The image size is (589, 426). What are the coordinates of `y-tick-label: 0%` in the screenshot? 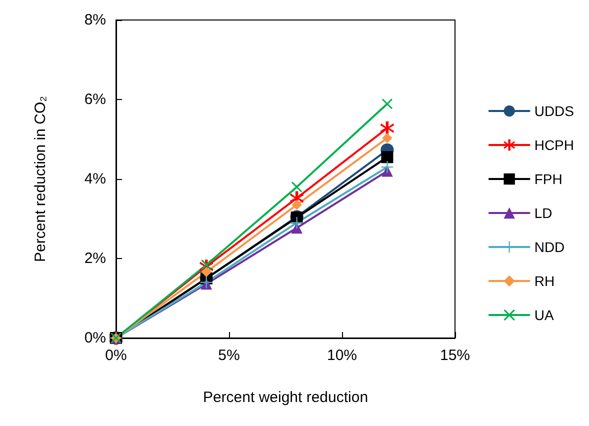 It's located at (95, 338).